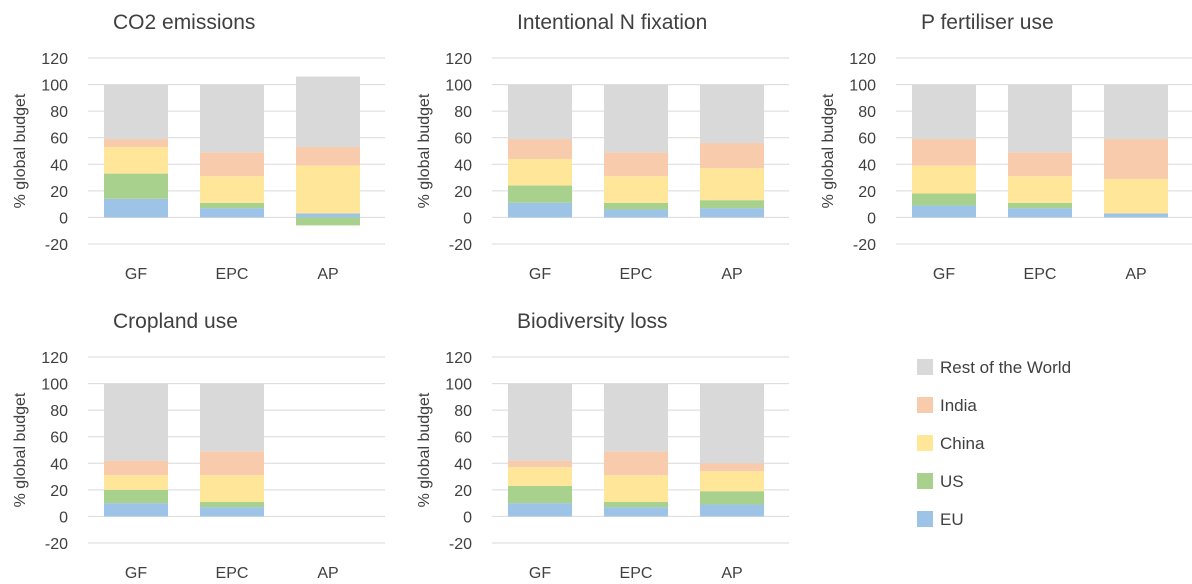 This screenshot has height=584, width=1192. I want to click on chart-title: Intentional N fixation, so click(612, 22).